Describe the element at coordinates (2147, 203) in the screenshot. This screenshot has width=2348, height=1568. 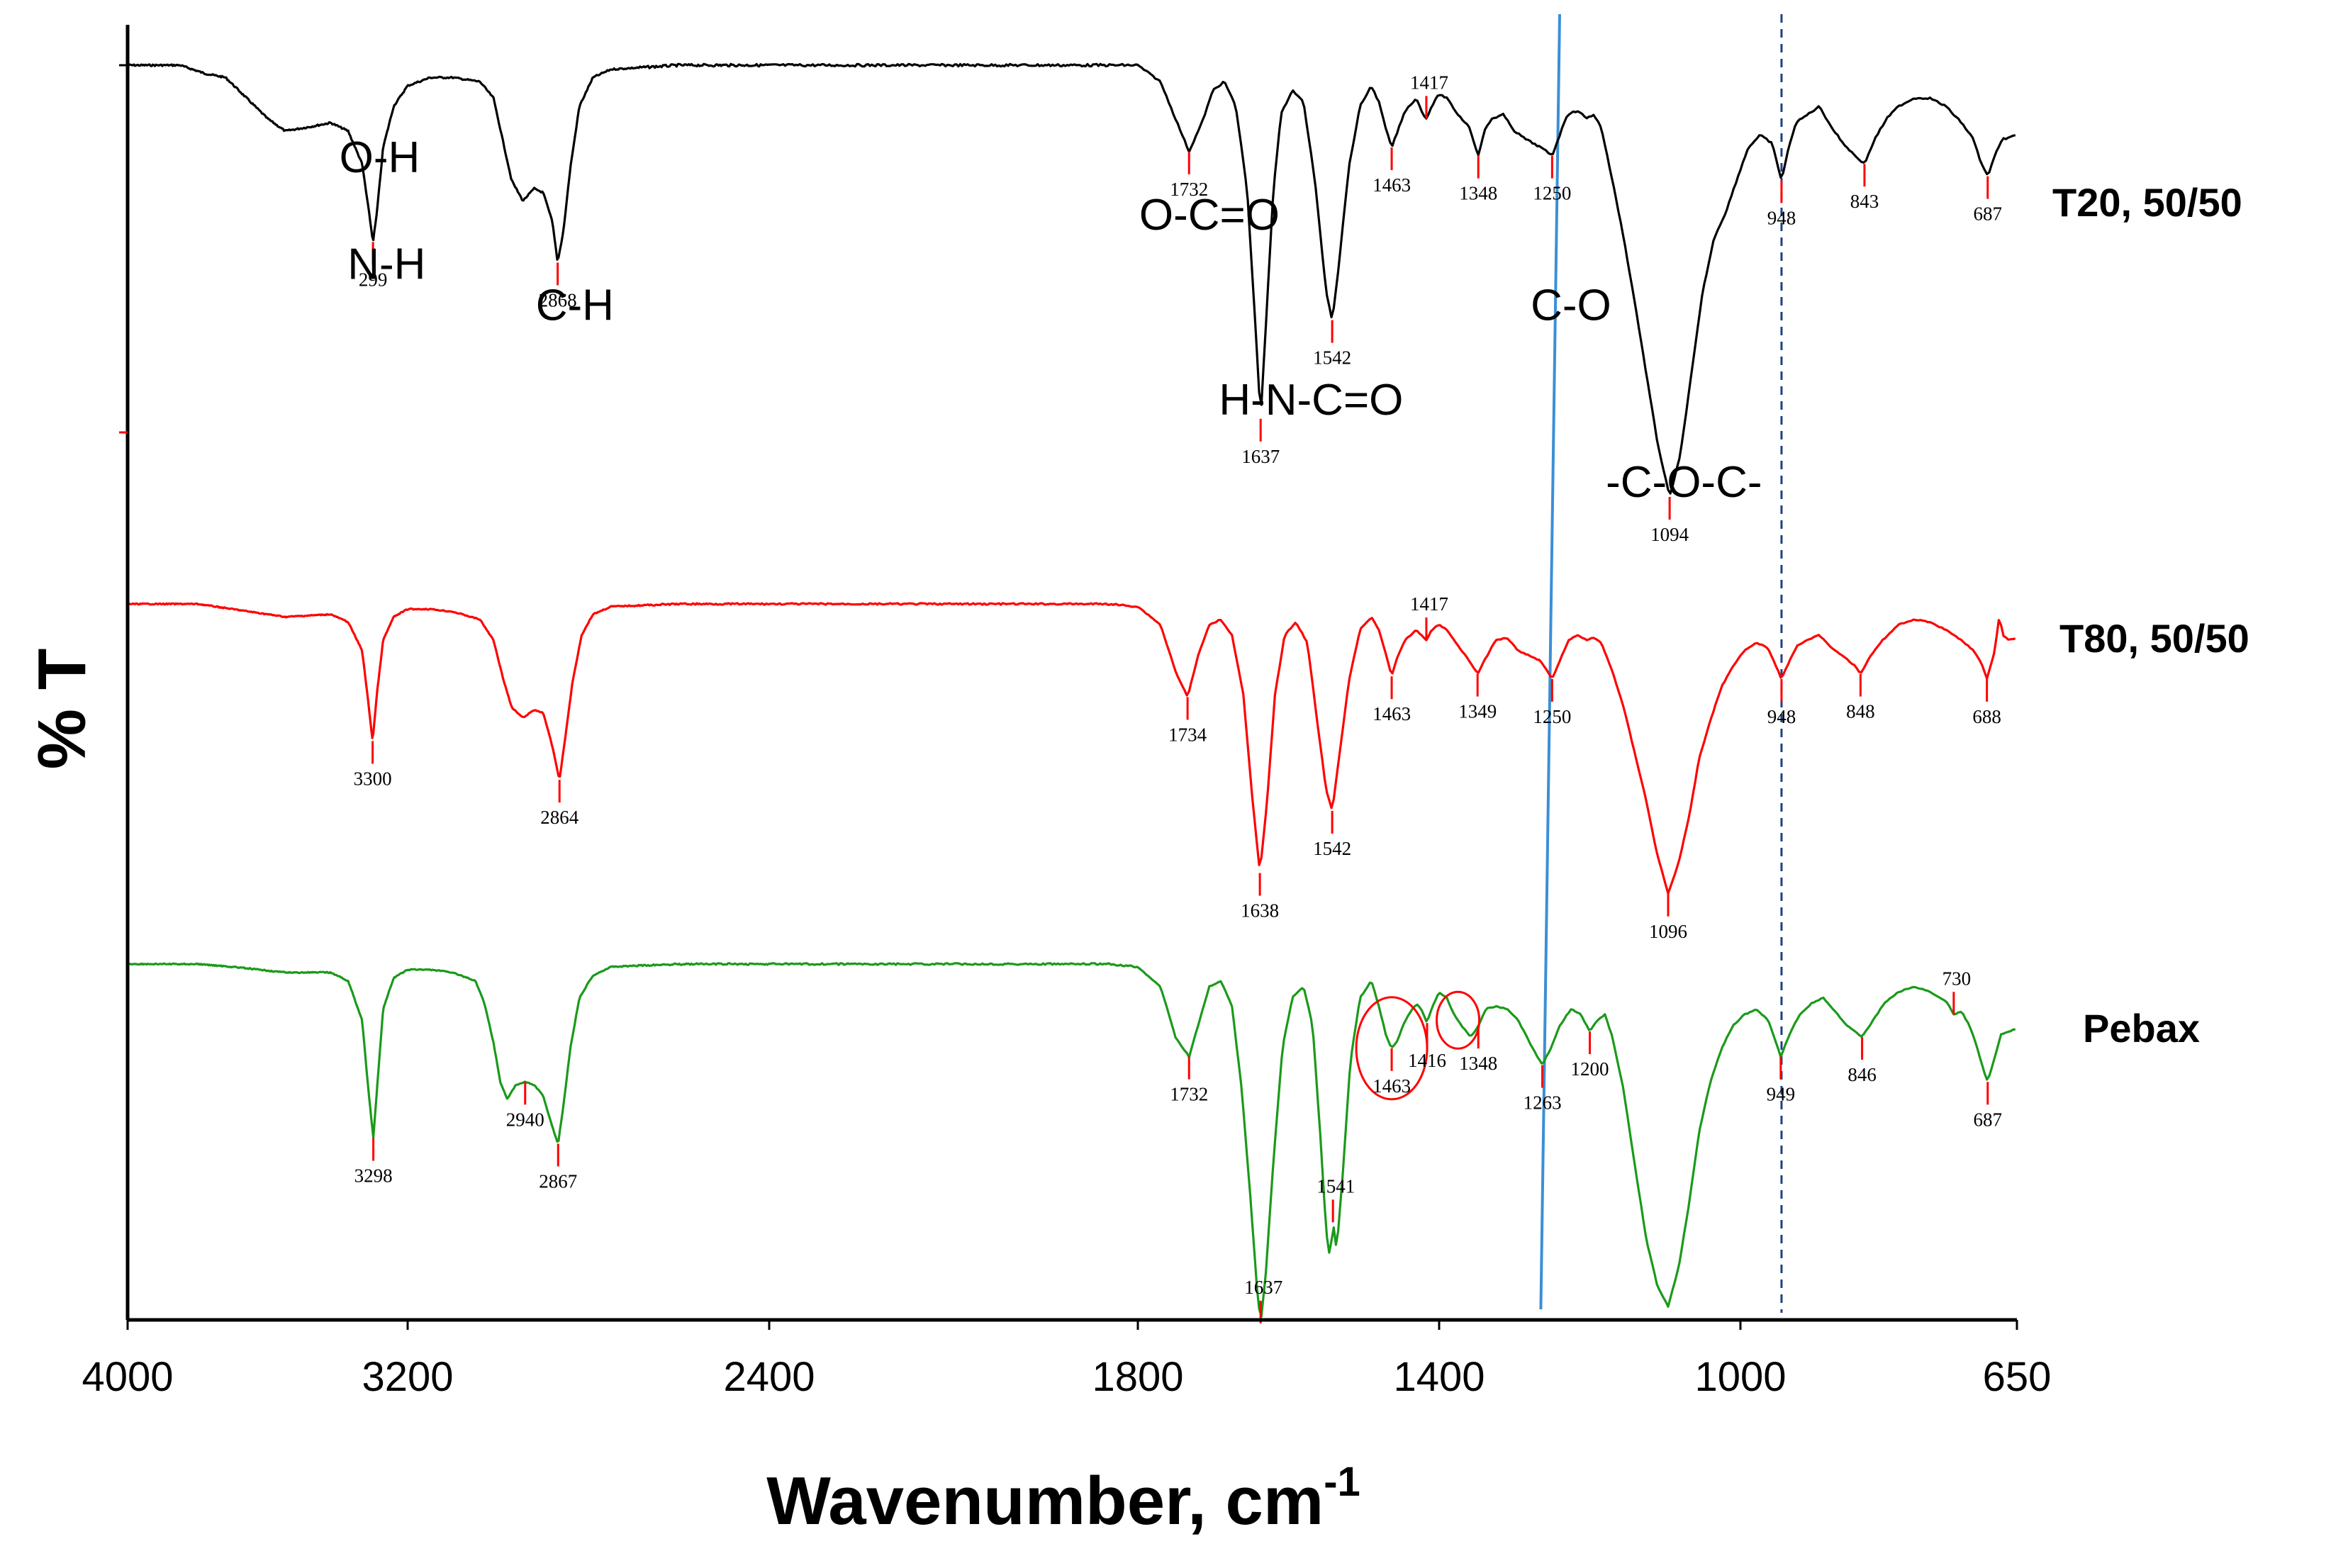
I see `series-label-0: T20, 50/50` at that location.